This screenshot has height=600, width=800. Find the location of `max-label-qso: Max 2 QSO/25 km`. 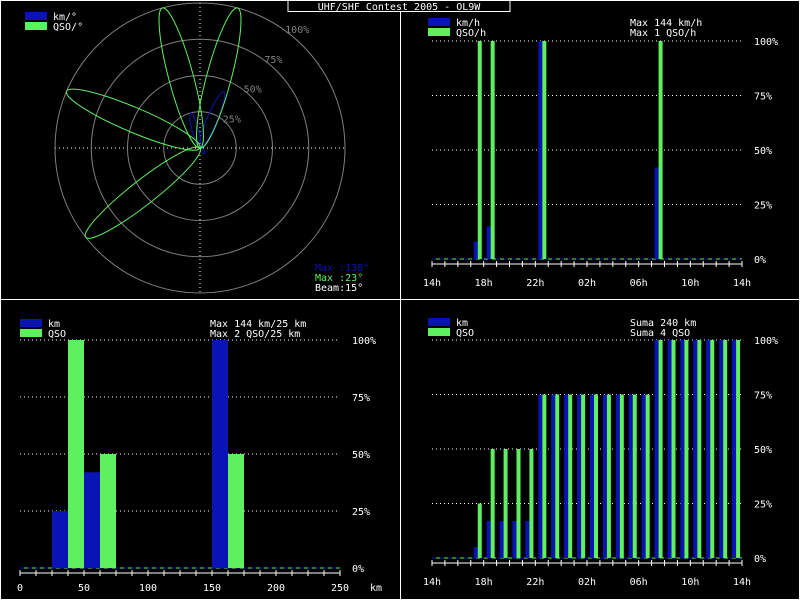

max-label-qso: Max 2 QSO/25 km is located at coordinates (255, 334).